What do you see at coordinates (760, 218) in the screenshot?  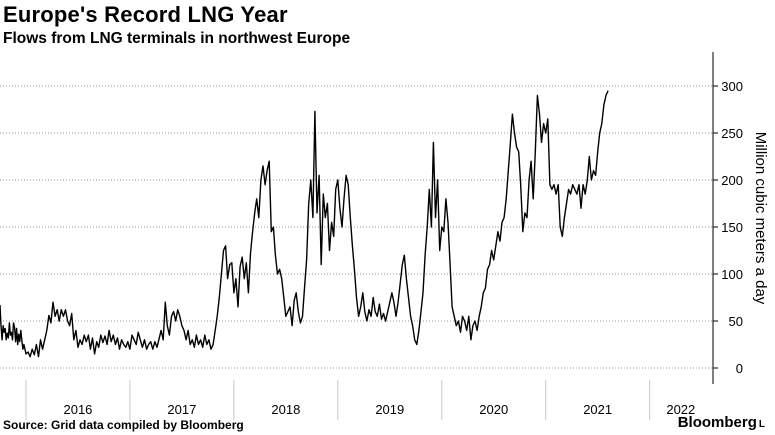 I see `y-axis-label: Million cubic meters a day` at bounding box center [760, 218].